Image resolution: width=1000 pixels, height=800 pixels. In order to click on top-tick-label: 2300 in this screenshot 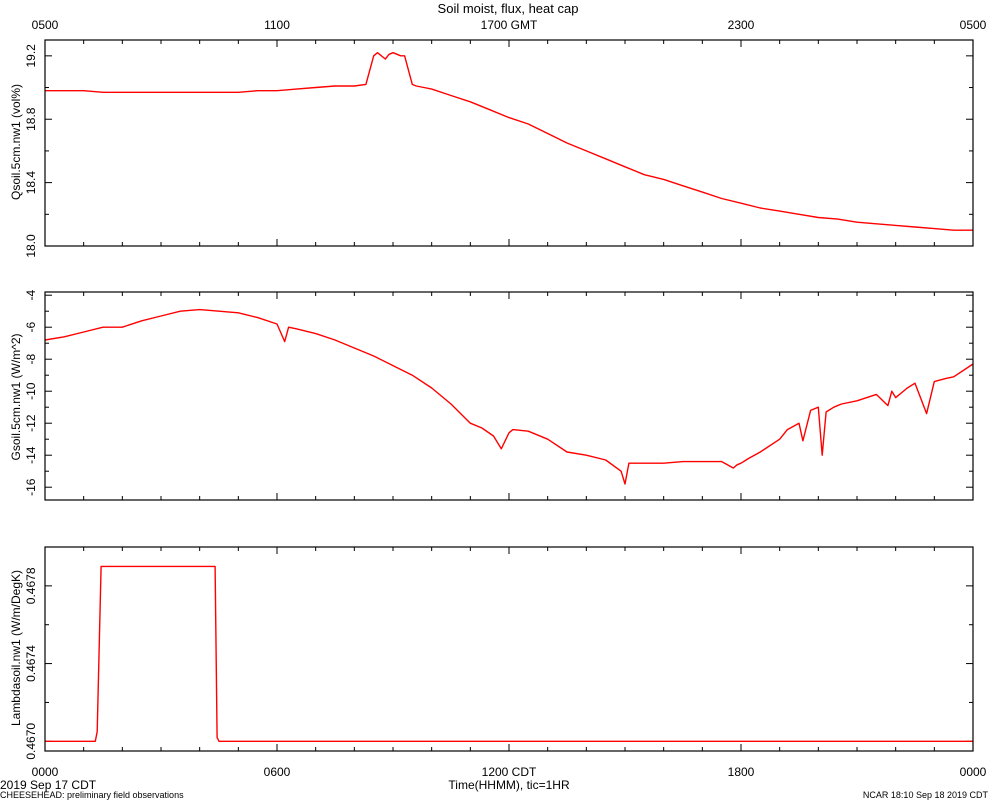, I will do `click(741, 25)`.